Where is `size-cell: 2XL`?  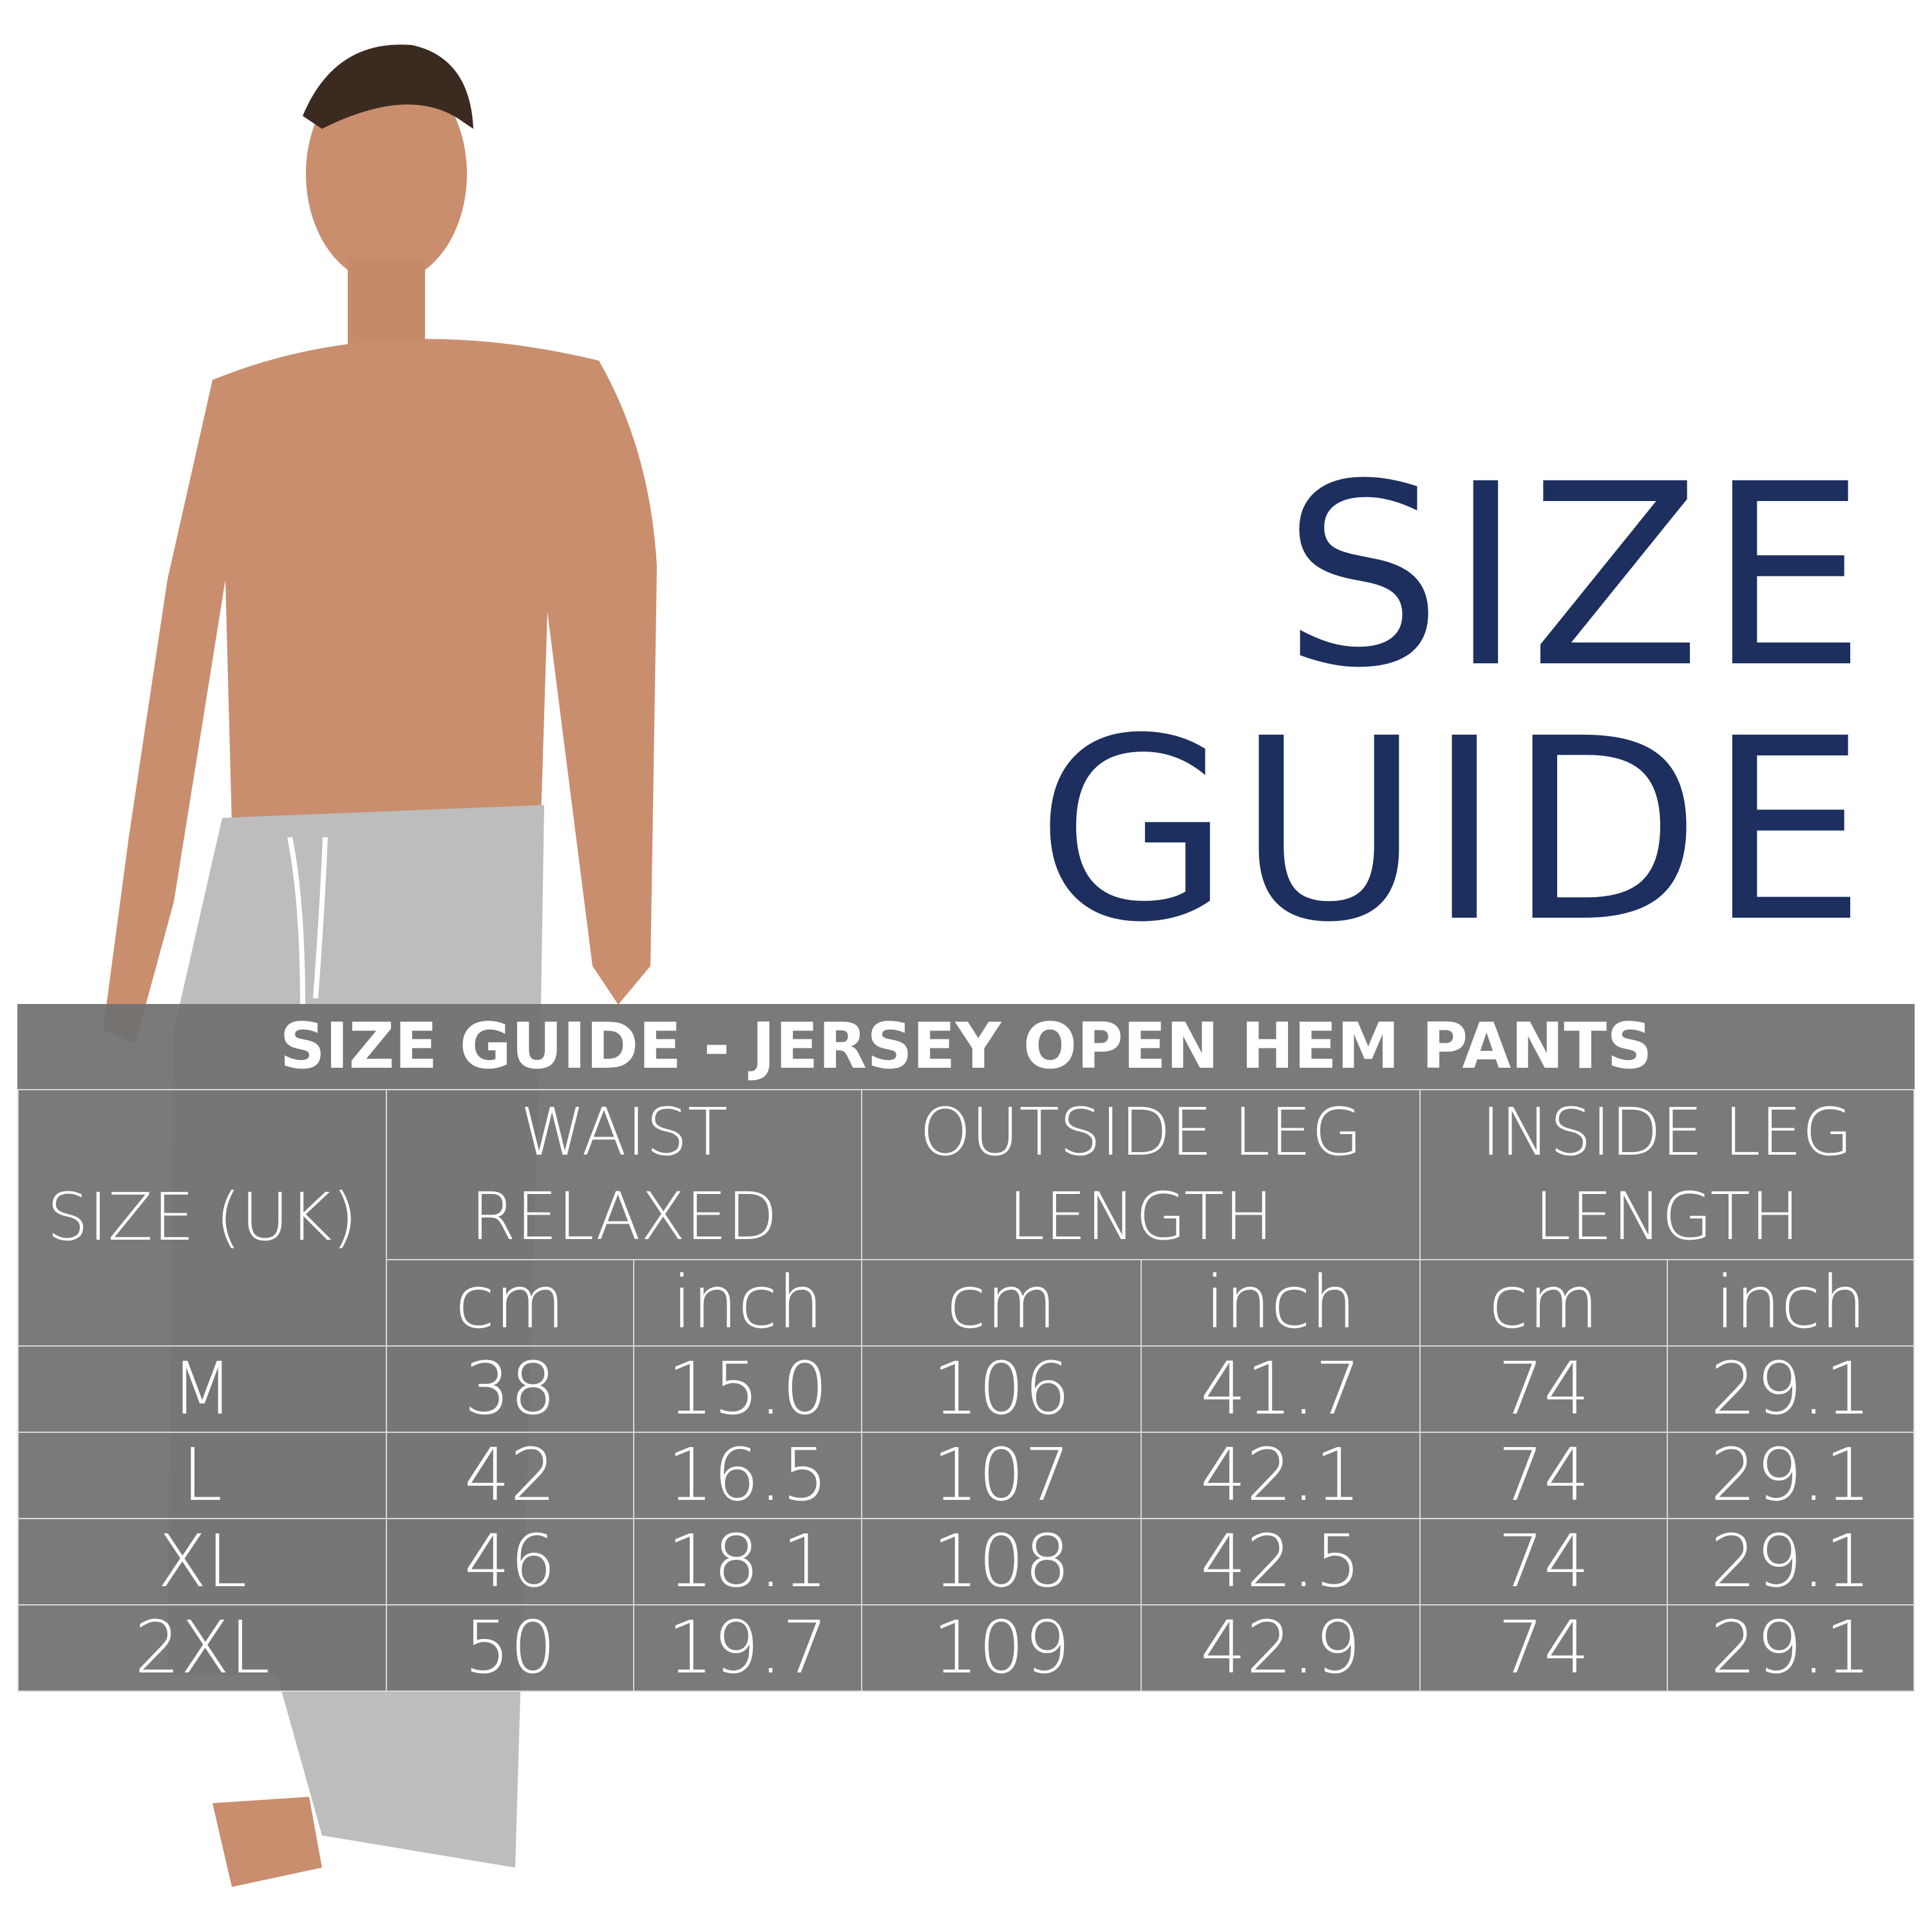
size-cell: 2XL is located at coordinates (202, 1648).